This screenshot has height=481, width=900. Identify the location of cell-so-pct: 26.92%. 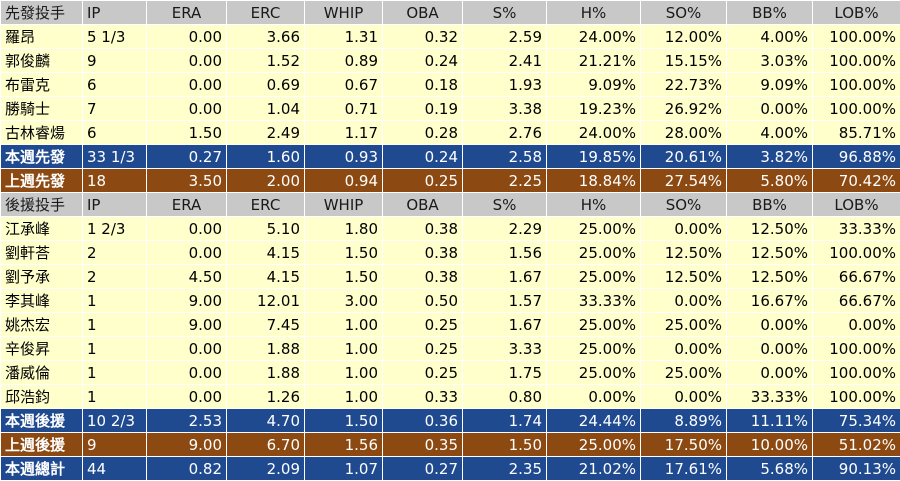
(684, 109).